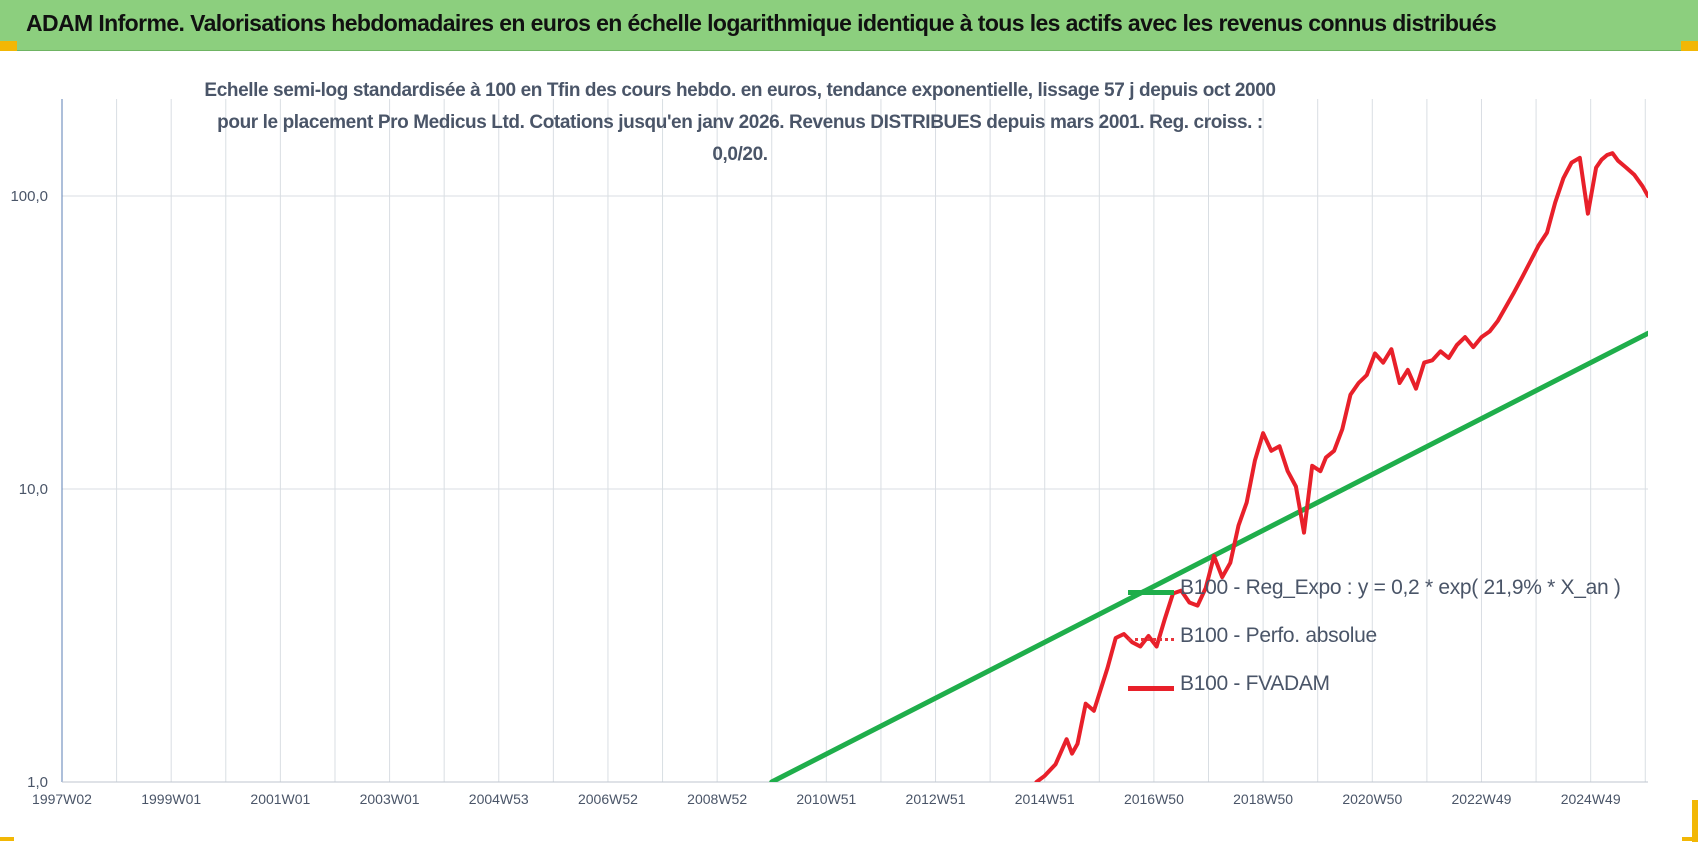 The width and height of the screenshot is (1698, 855). I want to click on legend-item-perfo-absolue: B100 - Perfo. absolue, so click(1388, 640).